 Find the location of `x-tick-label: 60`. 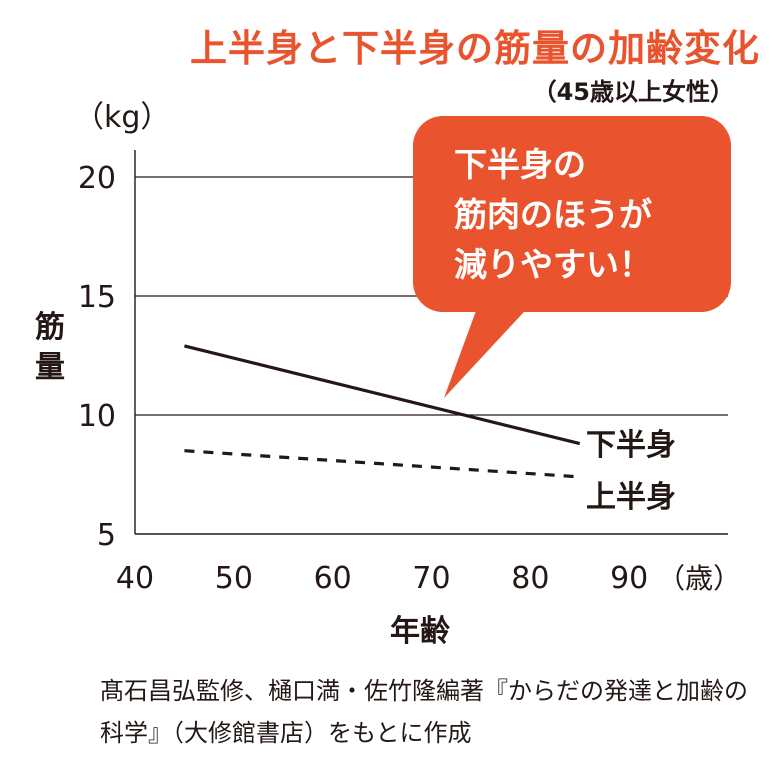

x-tick-label: 60 is located at coordinates (333, 578).